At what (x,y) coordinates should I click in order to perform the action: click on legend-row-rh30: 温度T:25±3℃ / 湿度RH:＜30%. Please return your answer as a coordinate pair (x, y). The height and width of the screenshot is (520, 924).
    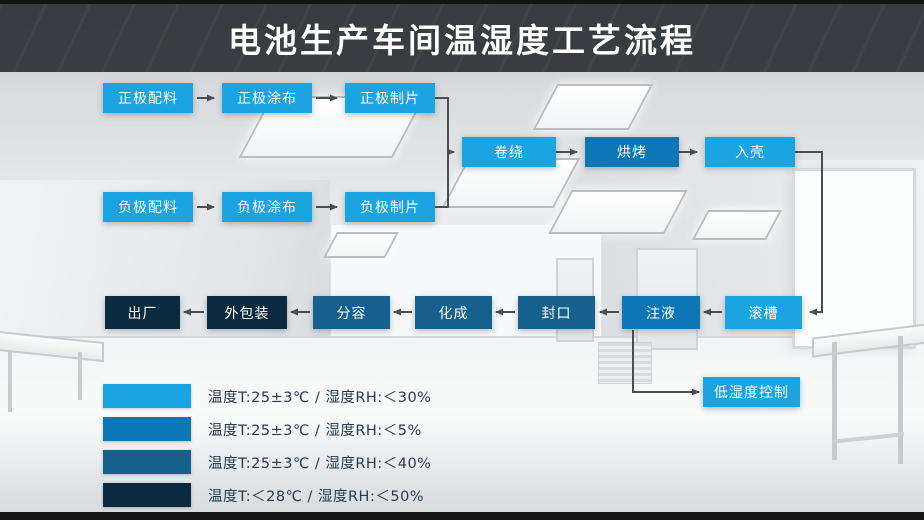
    Looking at the image, I should click on (267, 396).